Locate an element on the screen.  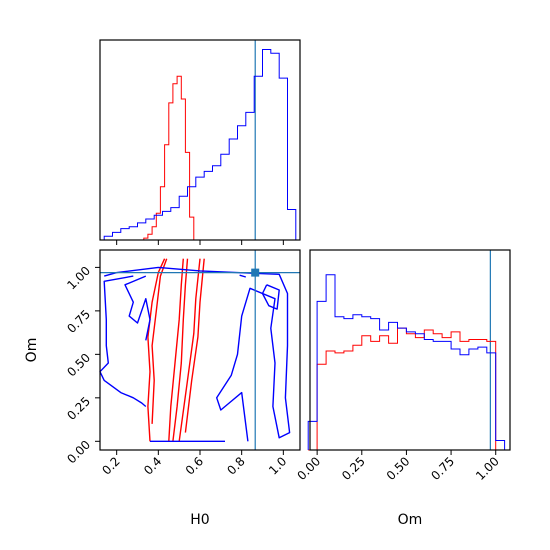
h0-x-tick-label: 0.2 is located at coordinates (110, 465).